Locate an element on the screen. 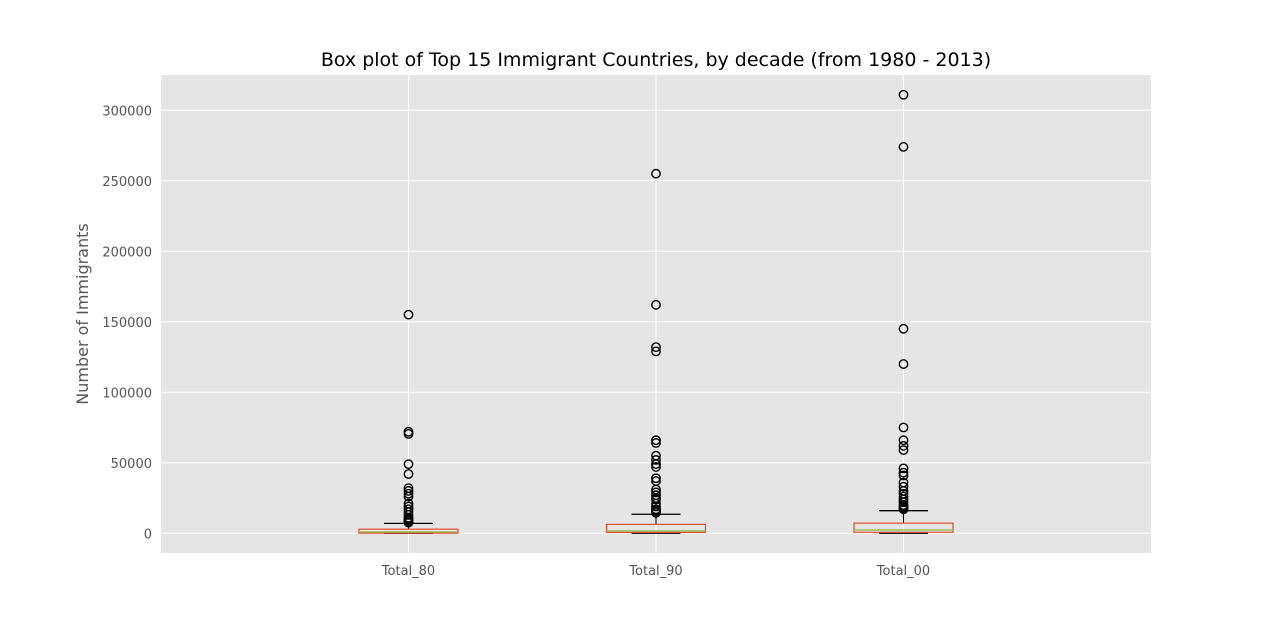  x-tick-label: Total_90 is located at coordinates (655, 571).